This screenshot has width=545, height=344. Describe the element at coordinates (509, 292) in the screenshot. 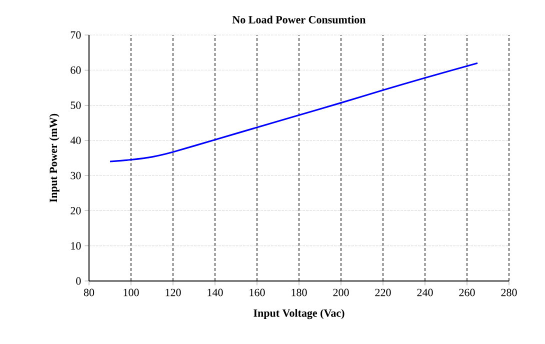

I see `x-tick-label: 280` at that location.